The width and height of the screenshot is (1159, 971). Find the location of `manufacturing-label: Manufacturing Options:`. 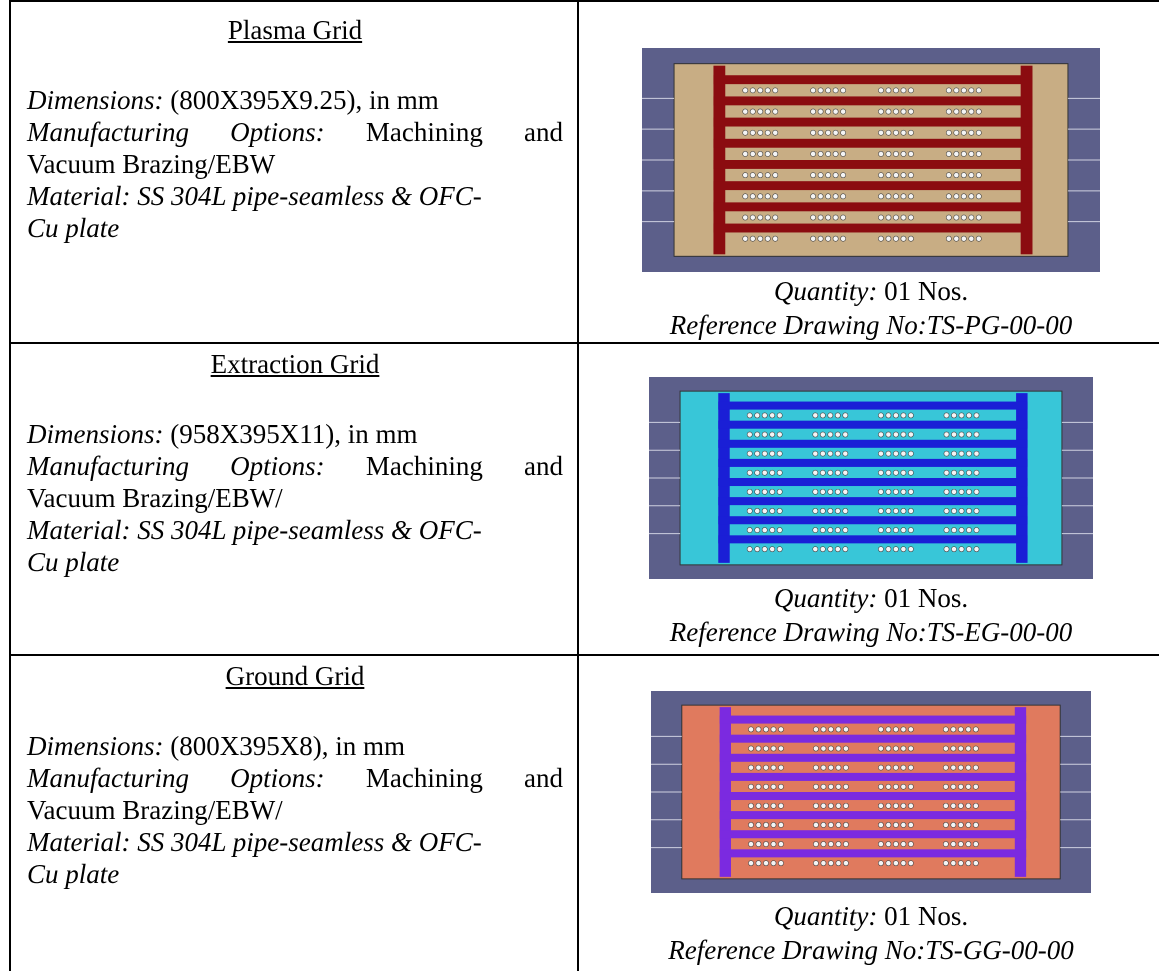

manufacturing-label: Manufacturing Options: is located at coordinates (176, 778).